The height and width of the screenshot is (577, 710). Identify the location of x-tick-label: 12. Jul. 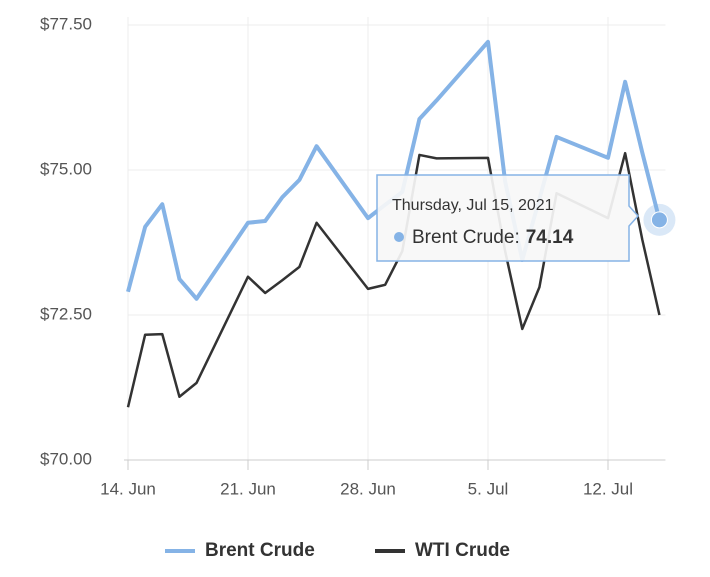
(608, 488).